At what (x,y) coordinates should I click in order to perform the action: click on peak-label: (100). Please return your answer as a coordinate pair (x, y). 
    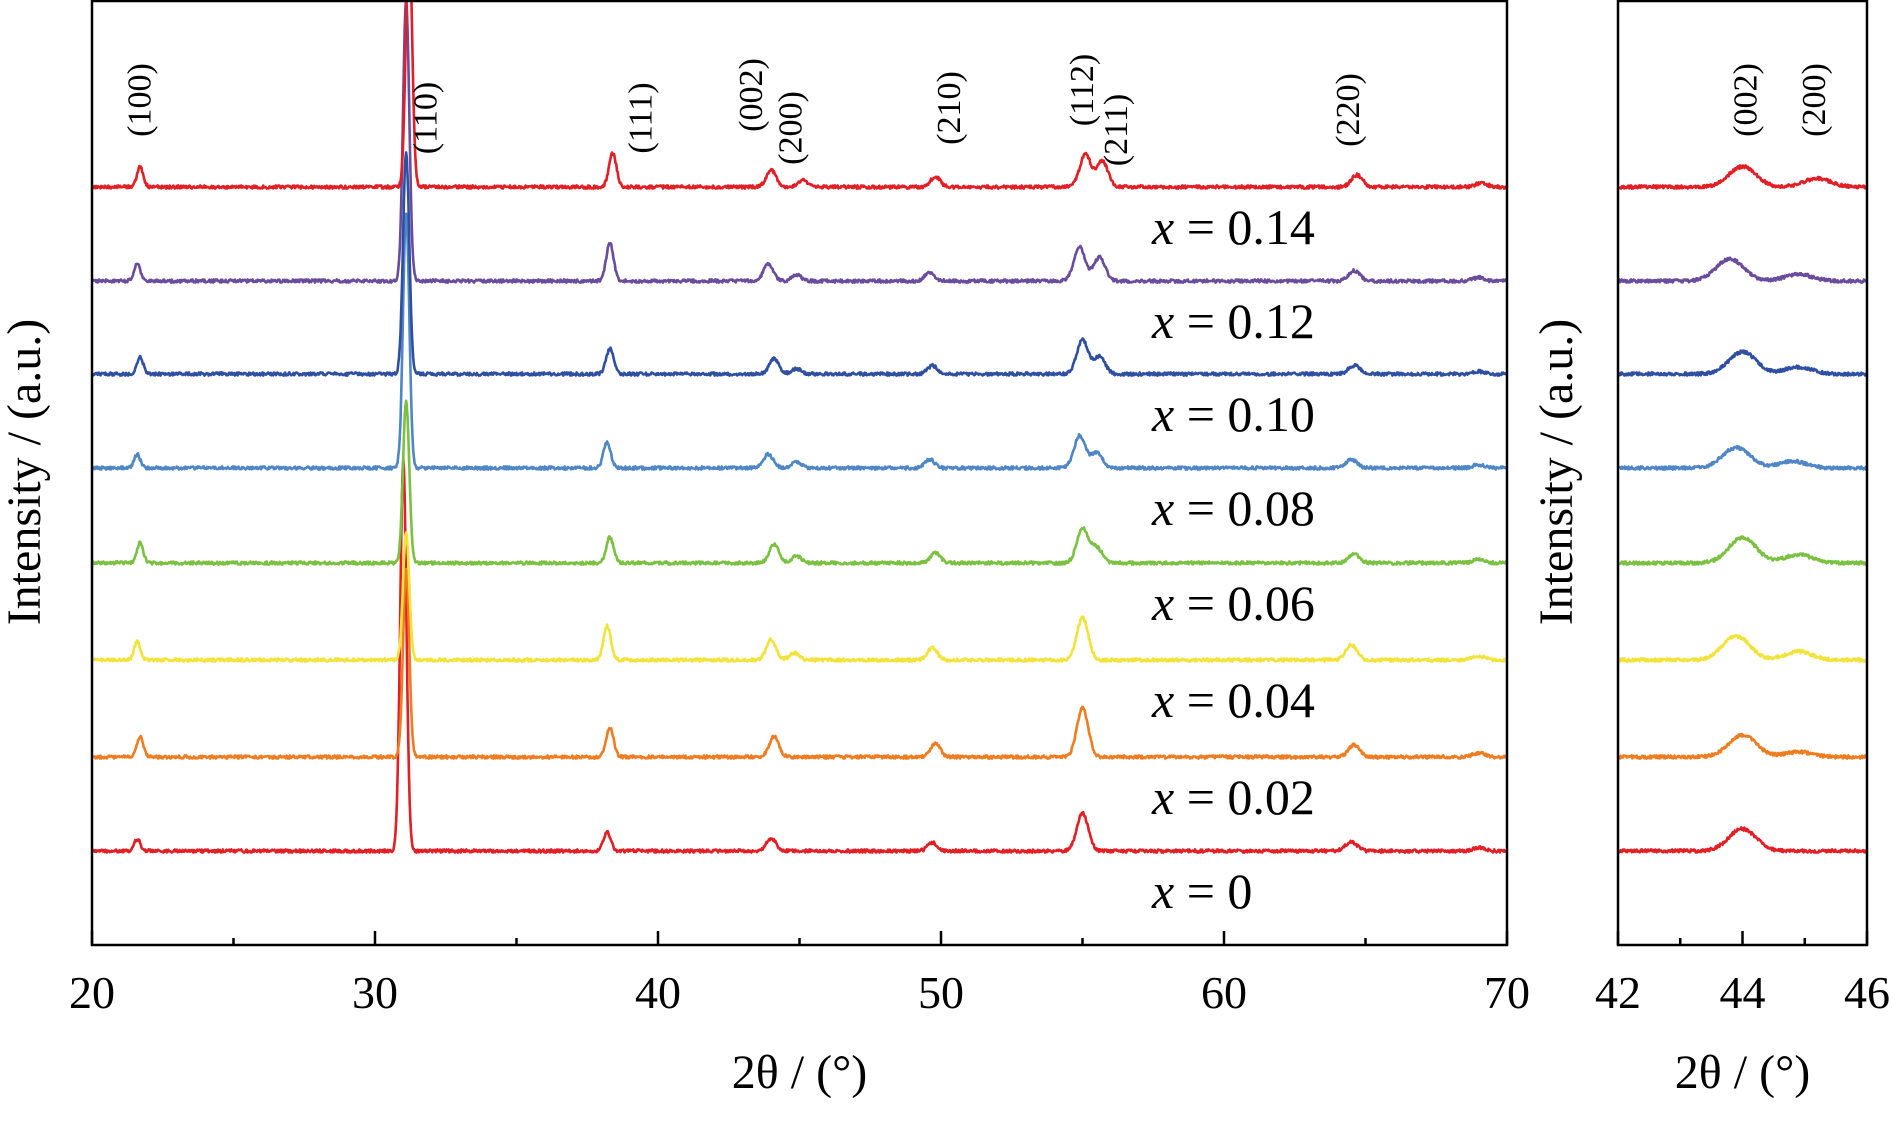
    Looking at the image, I should click on (140, 100).